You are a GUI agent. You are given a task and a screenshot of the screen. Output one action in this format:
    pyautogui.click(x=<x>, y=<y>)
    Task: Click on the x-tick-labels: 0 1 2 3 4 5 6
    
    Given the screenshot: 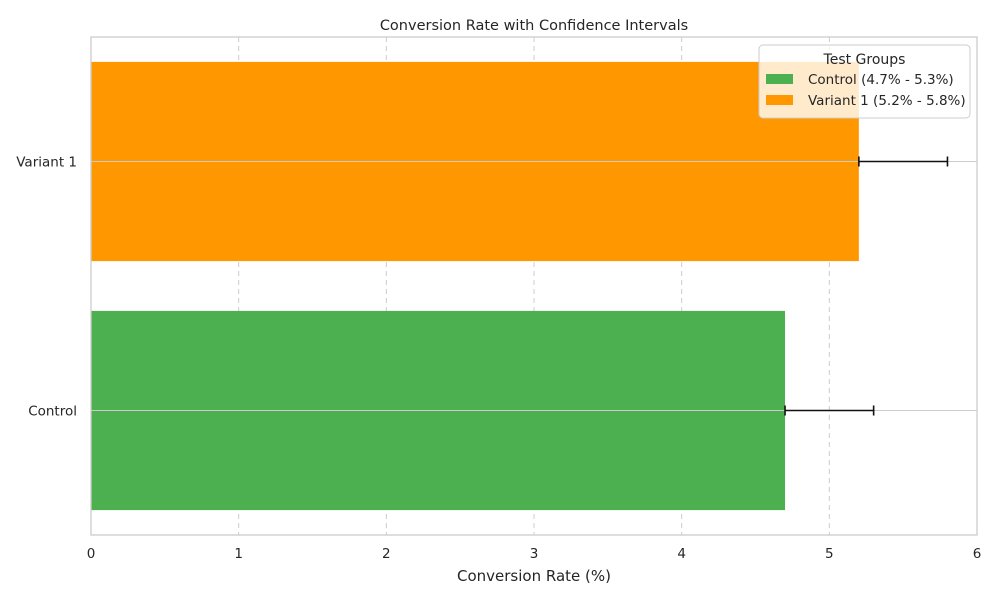 What is the action you would take?
    pyautogui.click(x=534, y=554)
    